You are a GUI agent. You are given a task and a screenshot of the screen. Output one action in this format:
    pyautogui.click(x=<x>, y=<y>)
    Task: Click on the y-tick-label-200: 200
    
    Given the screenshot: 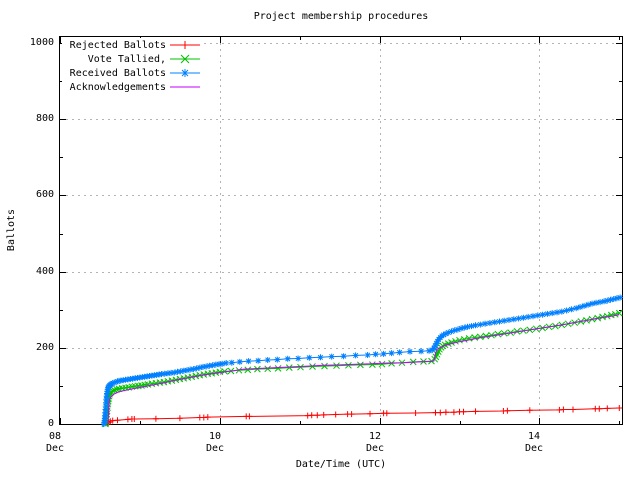 What is the action you would take?
    pyautogui.click(x=44, y=347)
    